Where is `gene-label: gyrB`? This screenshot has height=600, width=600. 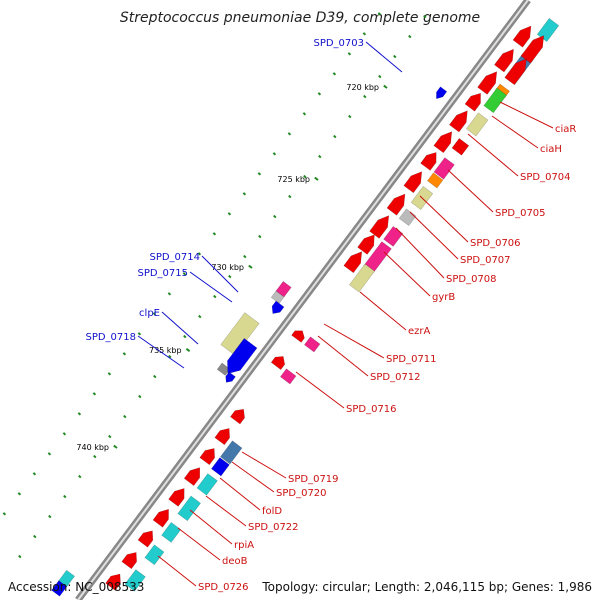
gene-label: gyrB is located at coordinates (443, 297).